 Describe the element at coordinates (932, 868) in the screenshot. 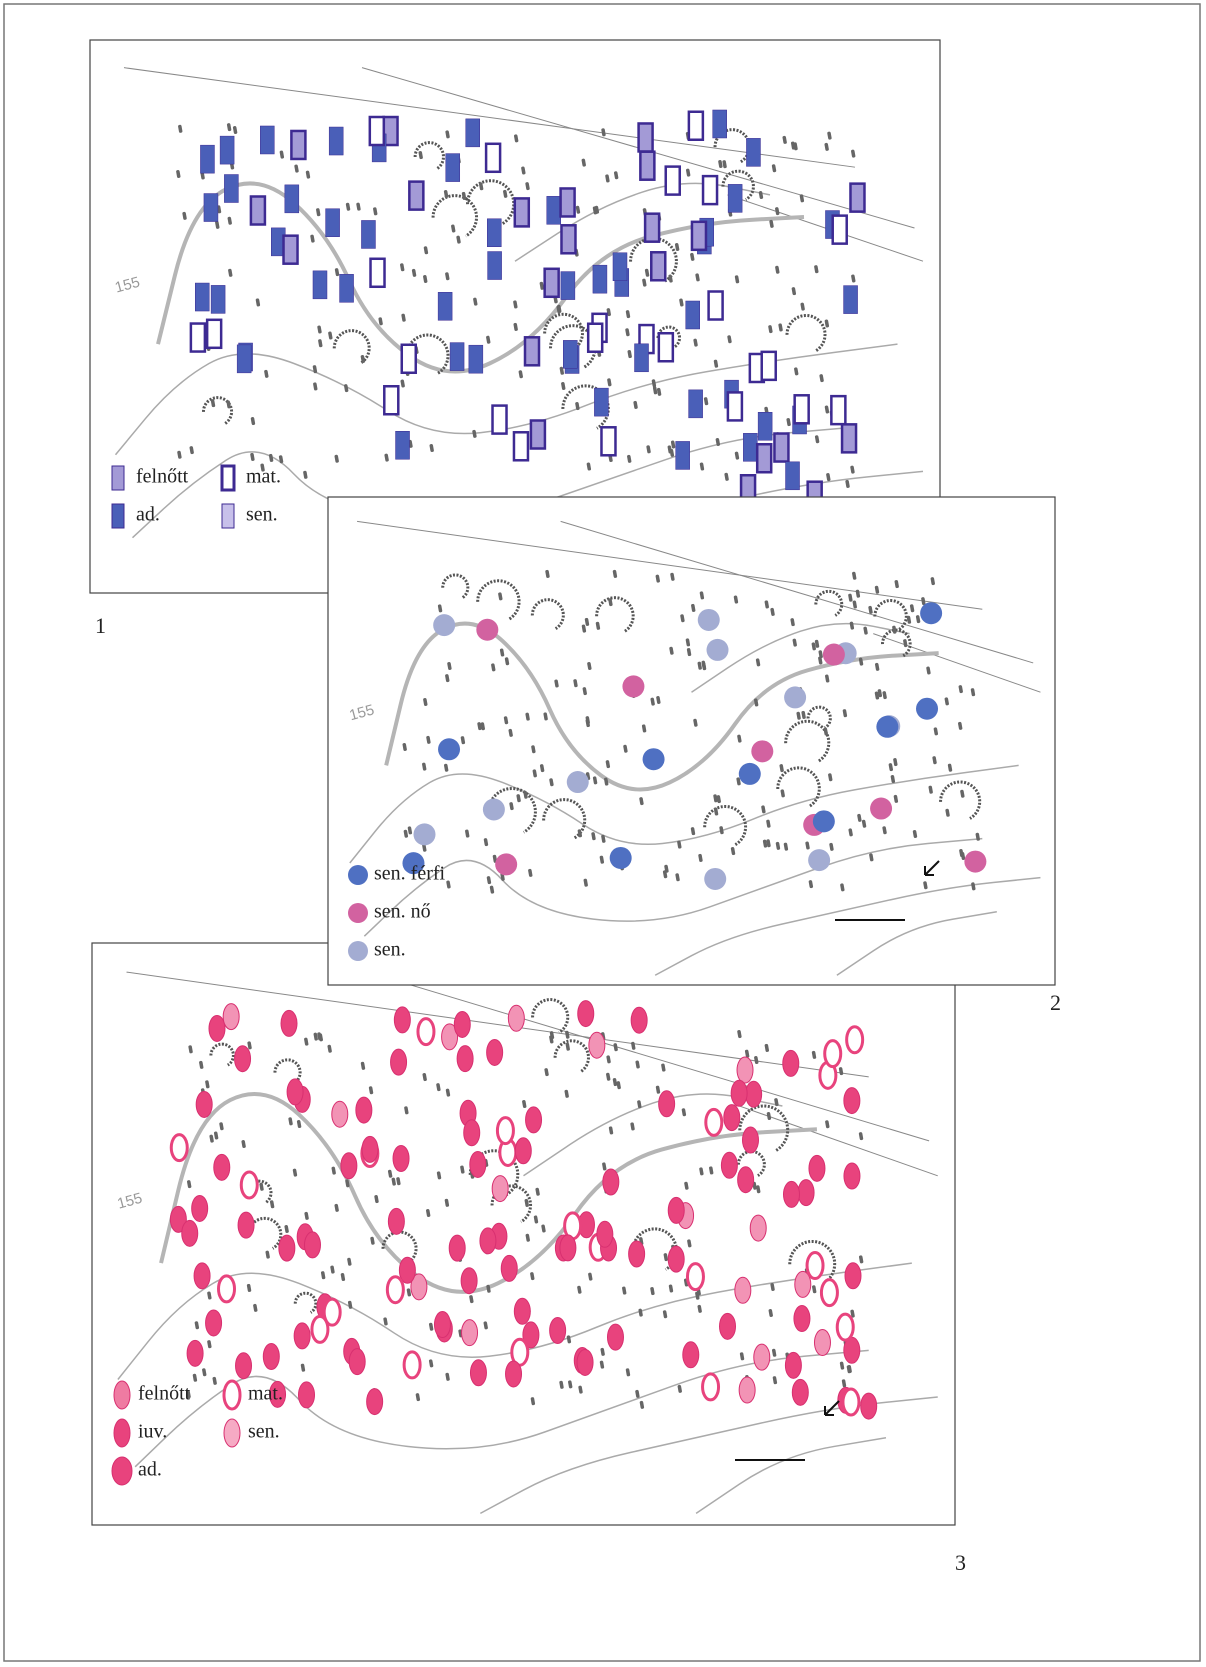

I see `north-arrow` at that location.